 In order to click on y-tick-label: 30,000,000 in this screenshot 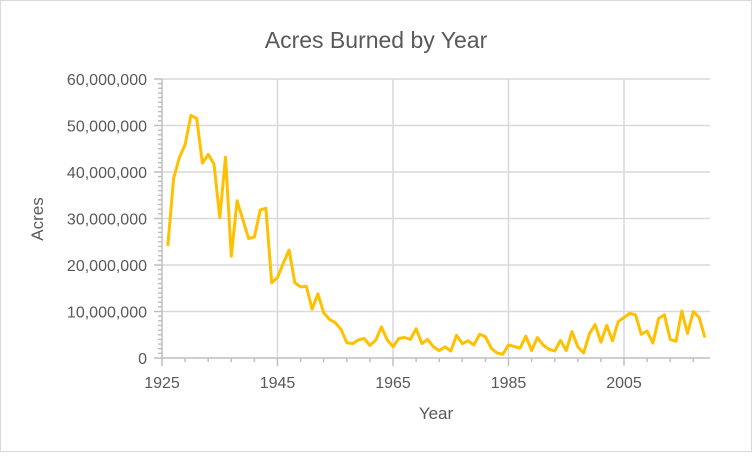, I will do `click(107, 220)`.